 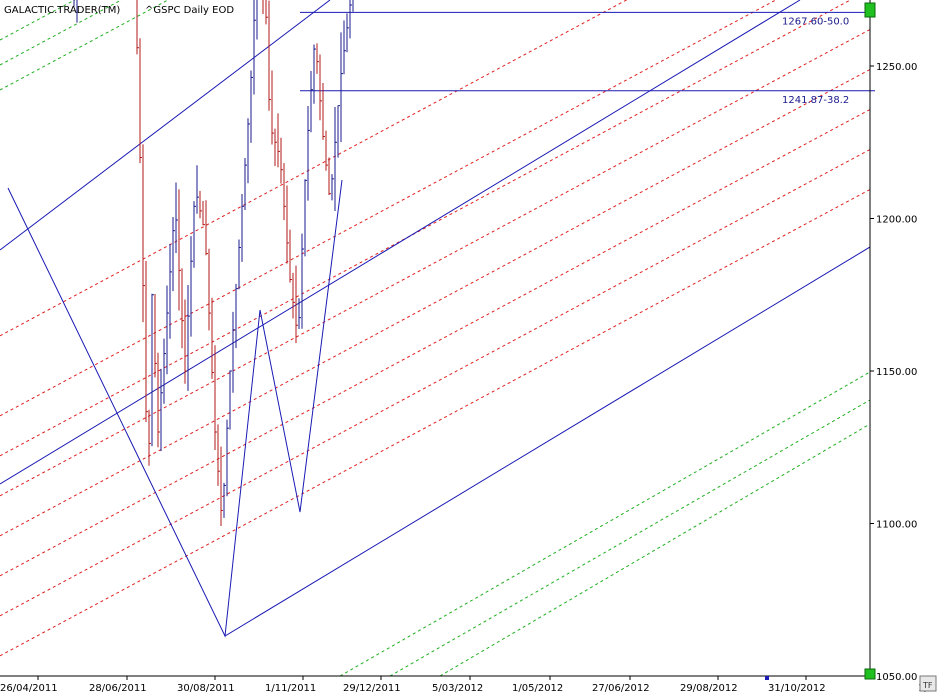 I want to click on x-tick-label: 29/12/2011, so click(x=372, y=688).